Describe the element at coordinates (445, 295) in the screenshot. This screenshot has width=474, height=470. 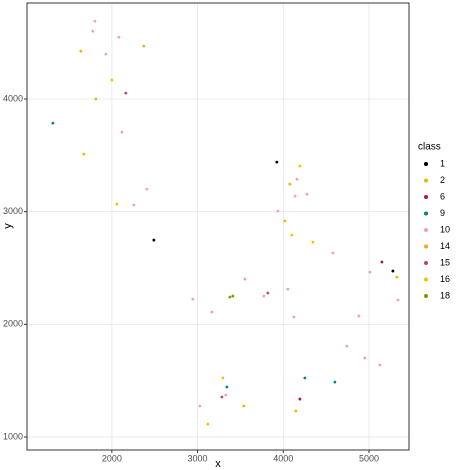
I see `legend-label: 18` at that location.